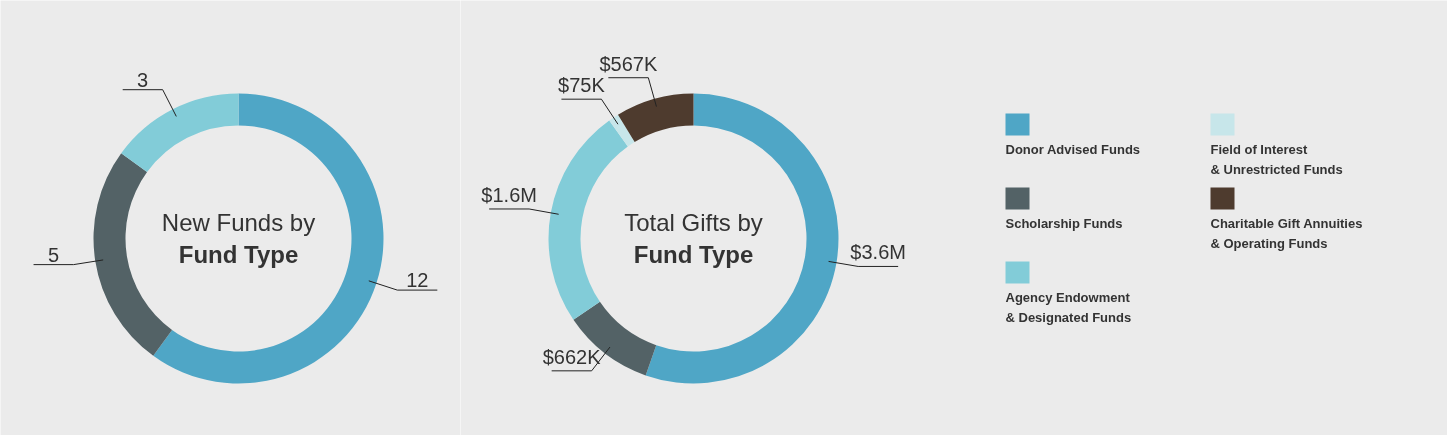 The width and height of the screenshot is (1447, 435). I want to click on data-label: 5, so click(53, 254).